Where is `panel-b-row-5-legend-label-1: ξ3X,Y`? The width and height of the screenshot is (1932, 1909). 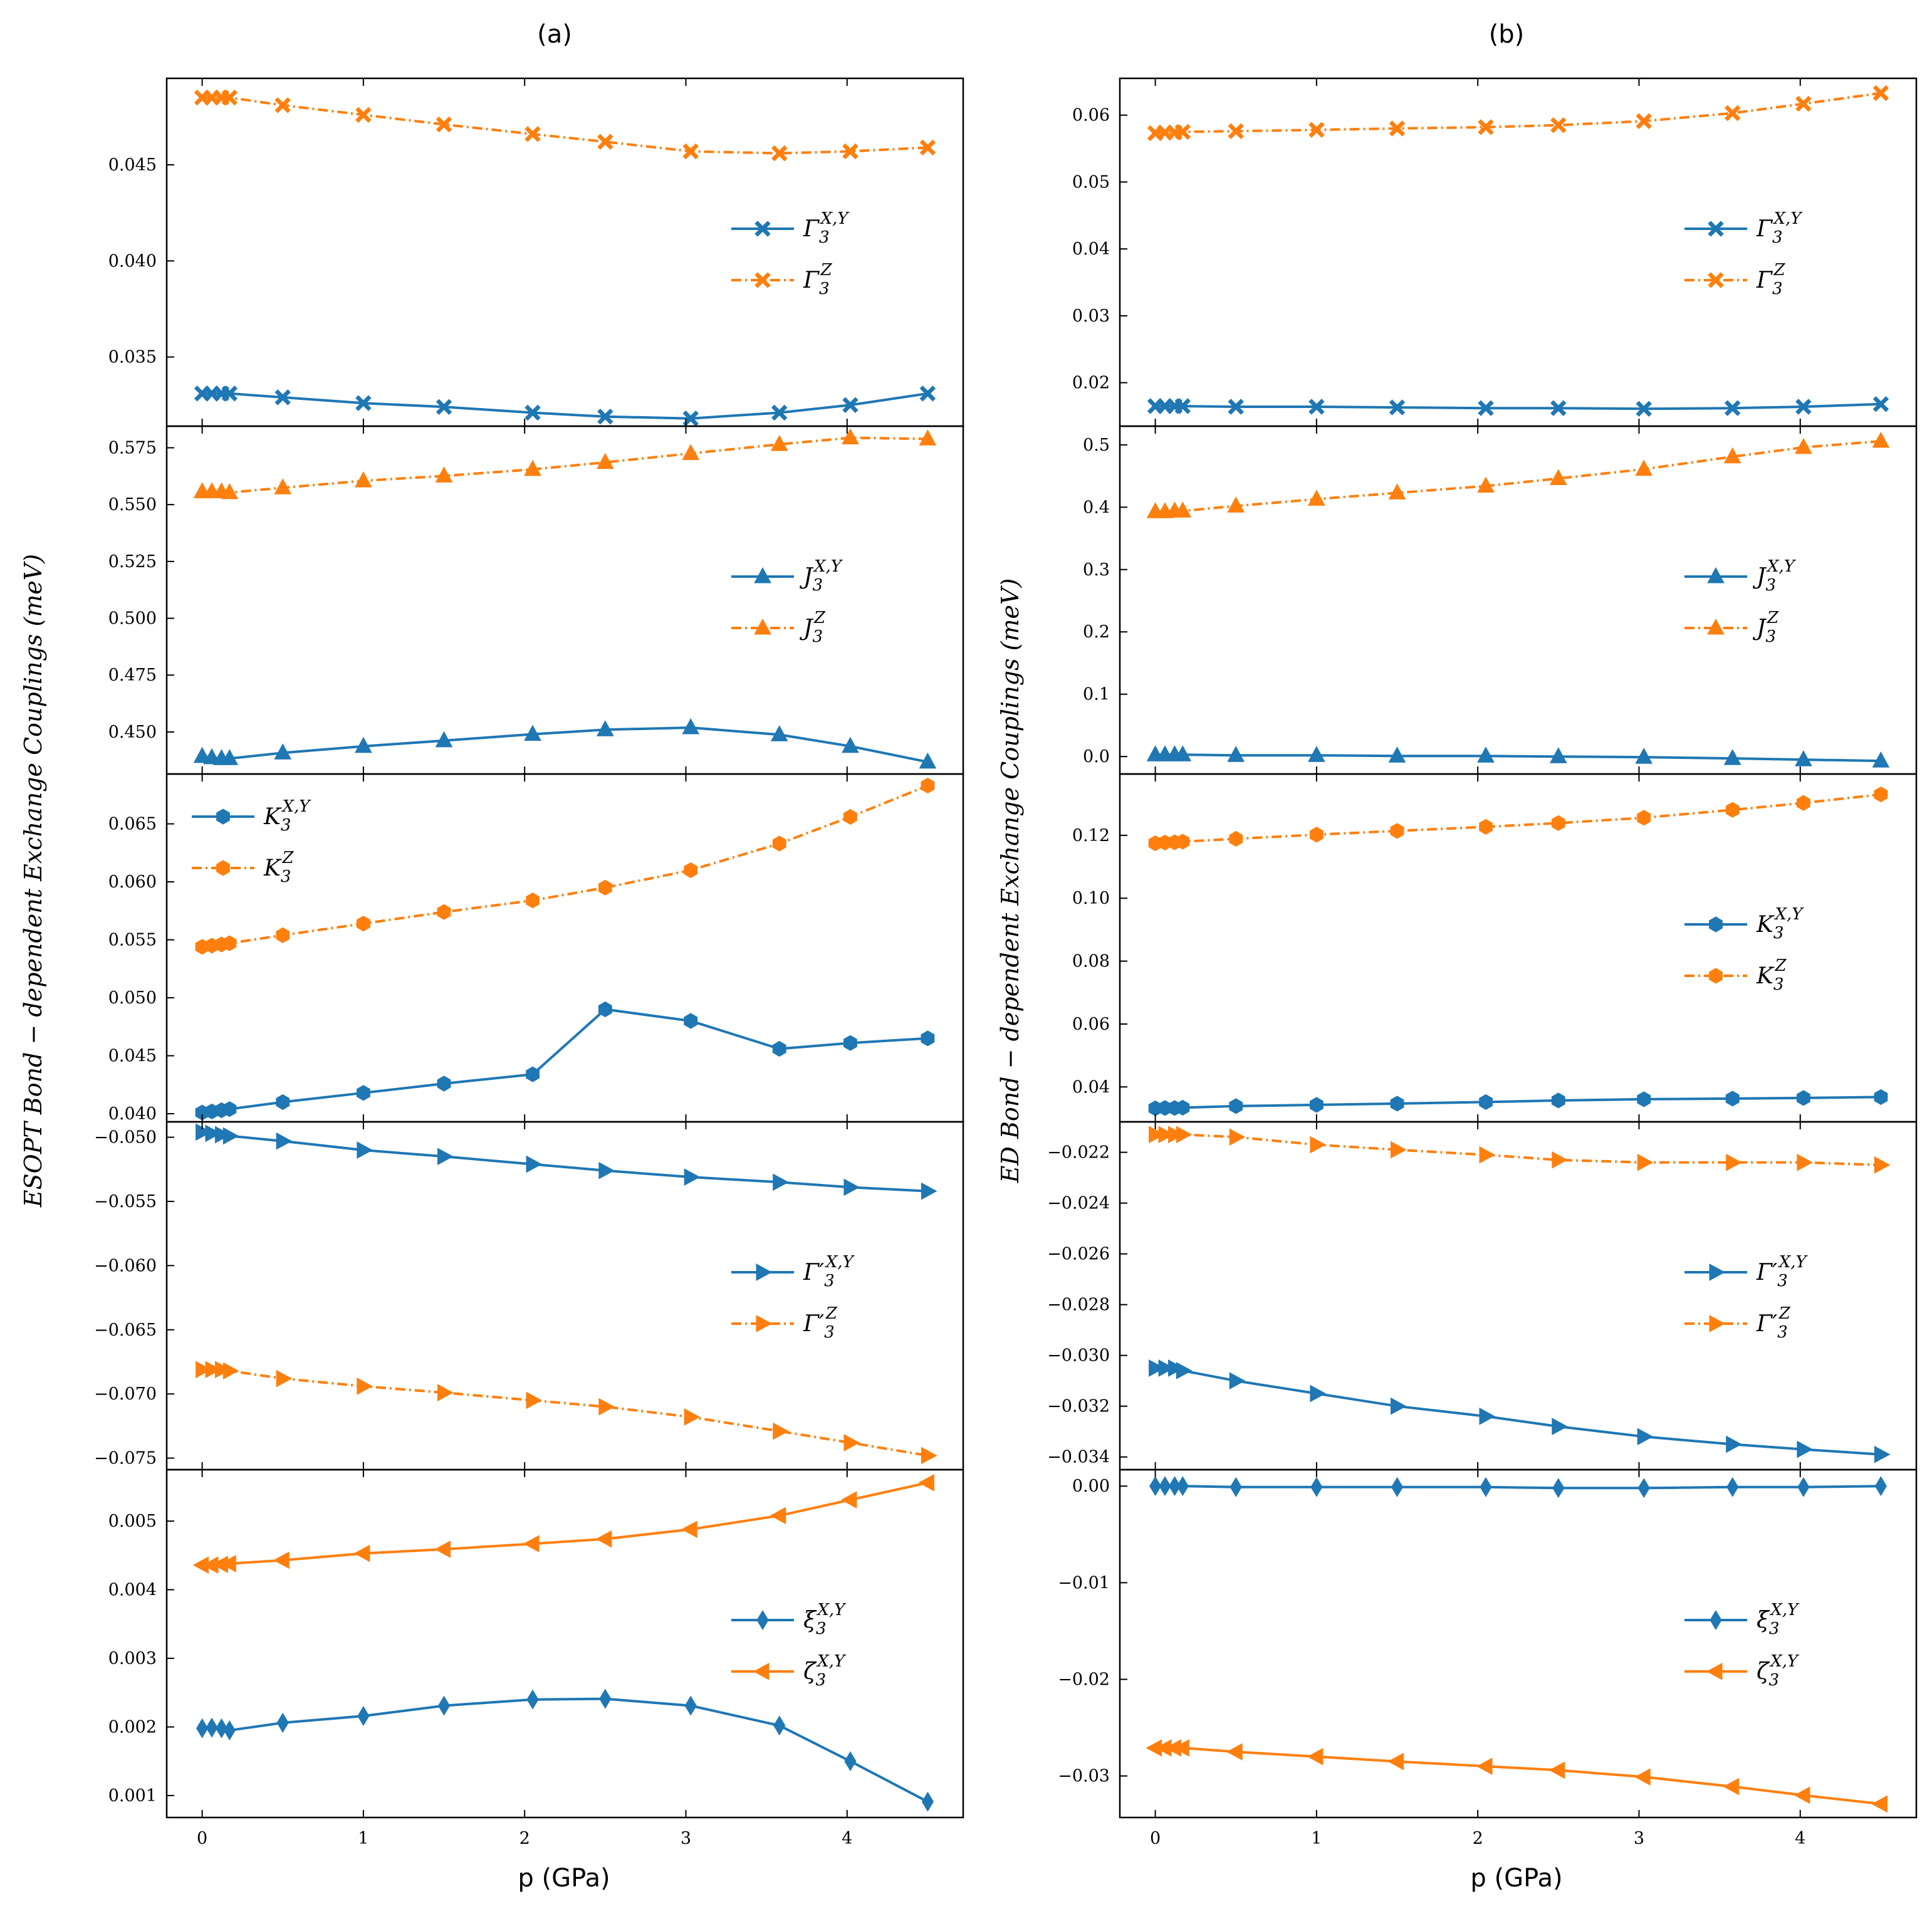
panel-b-row-5-legend-label-1: ξ3X,Y is located at coordinates (1778, 1619).